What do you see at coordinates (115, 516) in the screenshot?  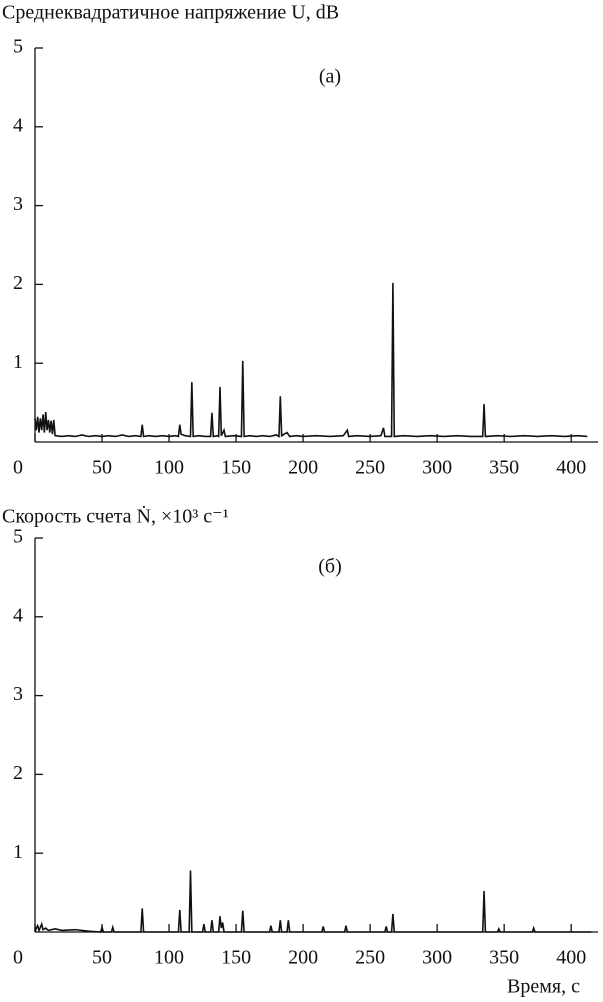 I see `y-axis-title: Скорость счета Ṅ, ×10³ с⁻¹` at bounding box center [115, 516].